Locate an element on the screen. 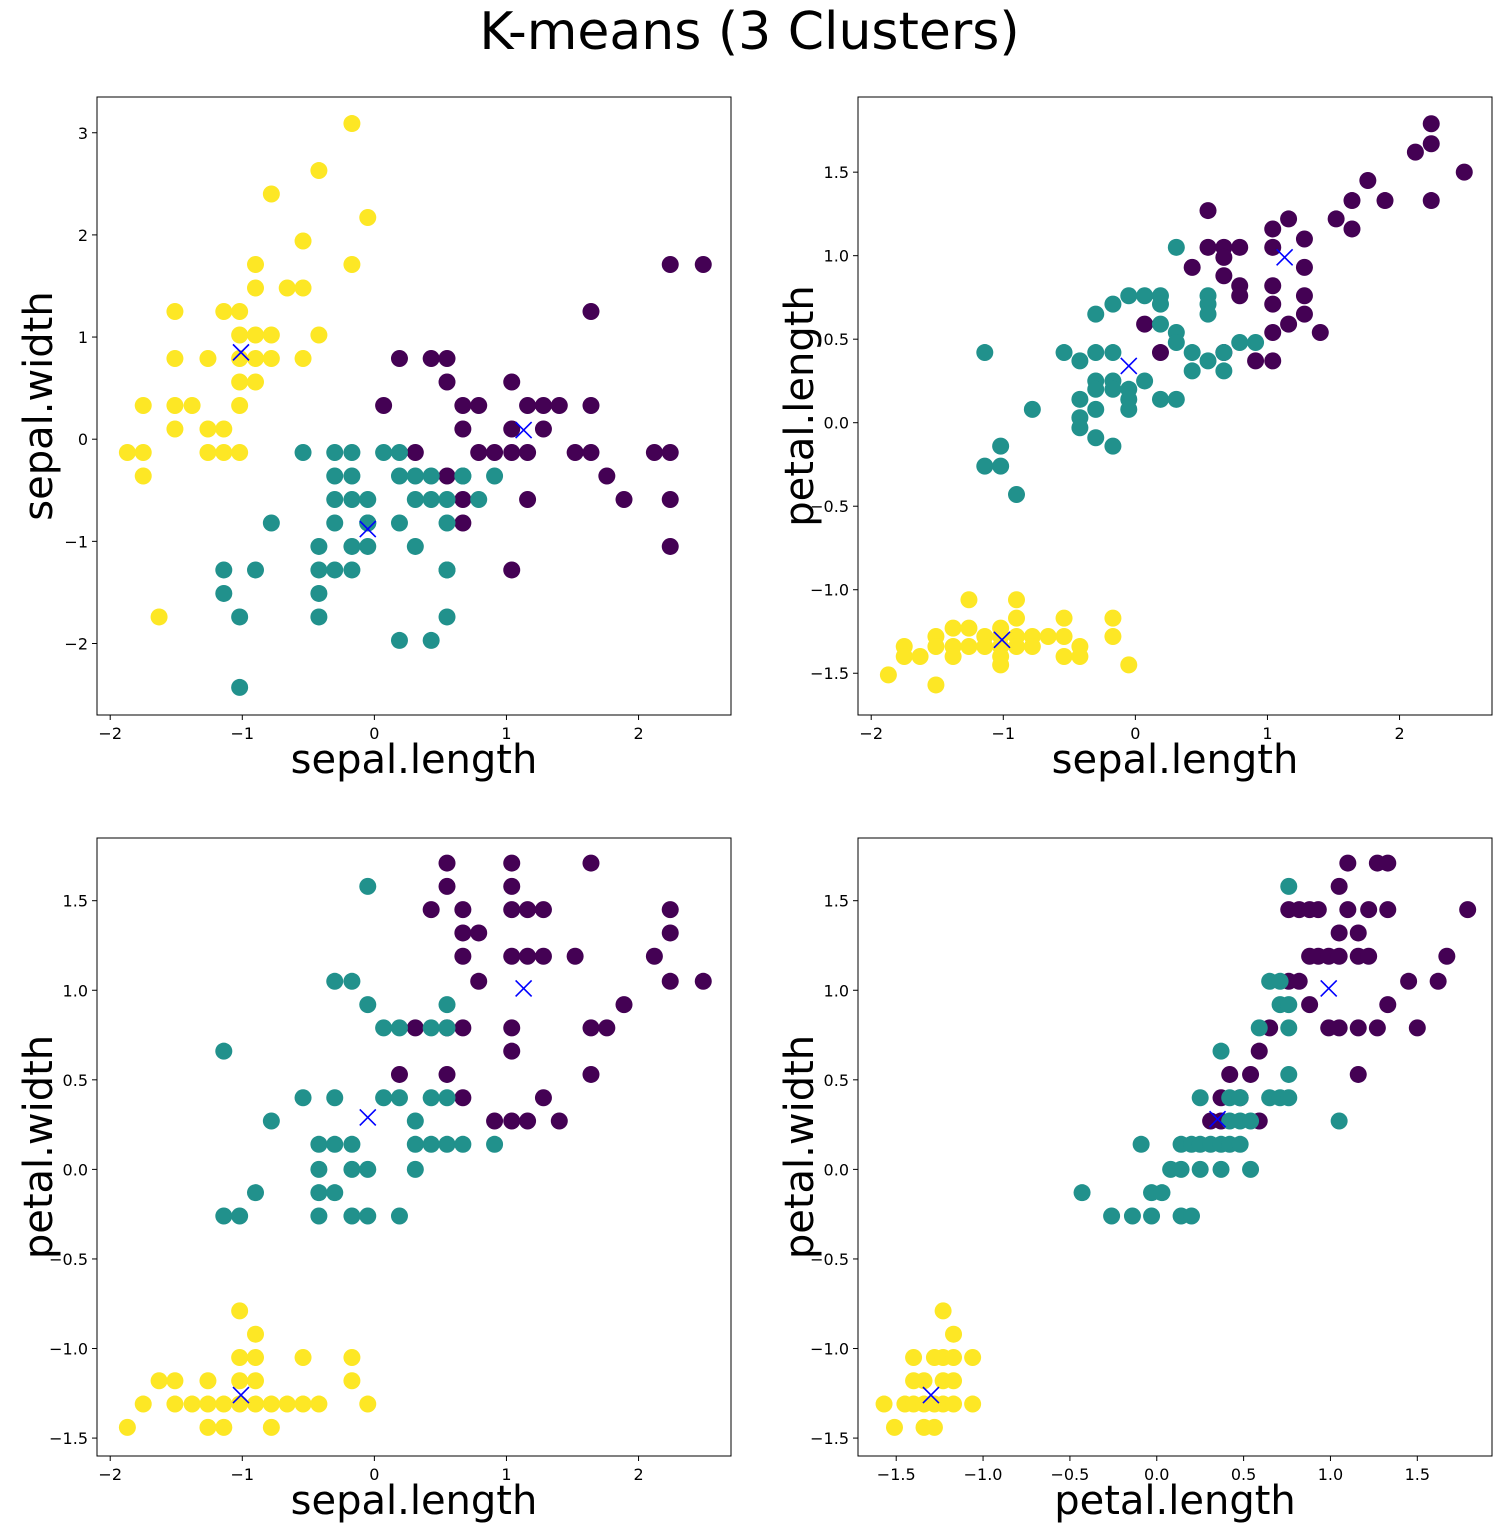  y-tick-label: 0.0 is located at coordinates (836, 423).